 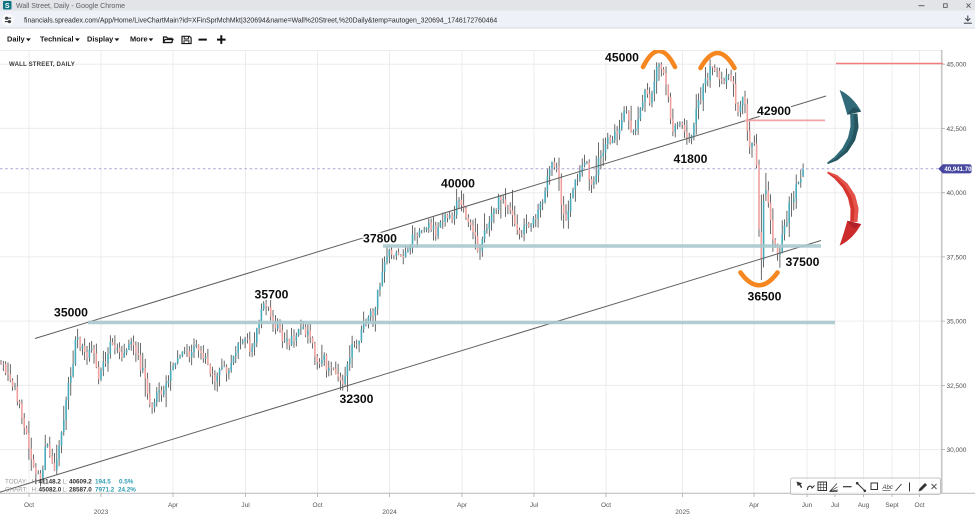 I want to click on svg-text: Abc, so click(x=887, y=488).